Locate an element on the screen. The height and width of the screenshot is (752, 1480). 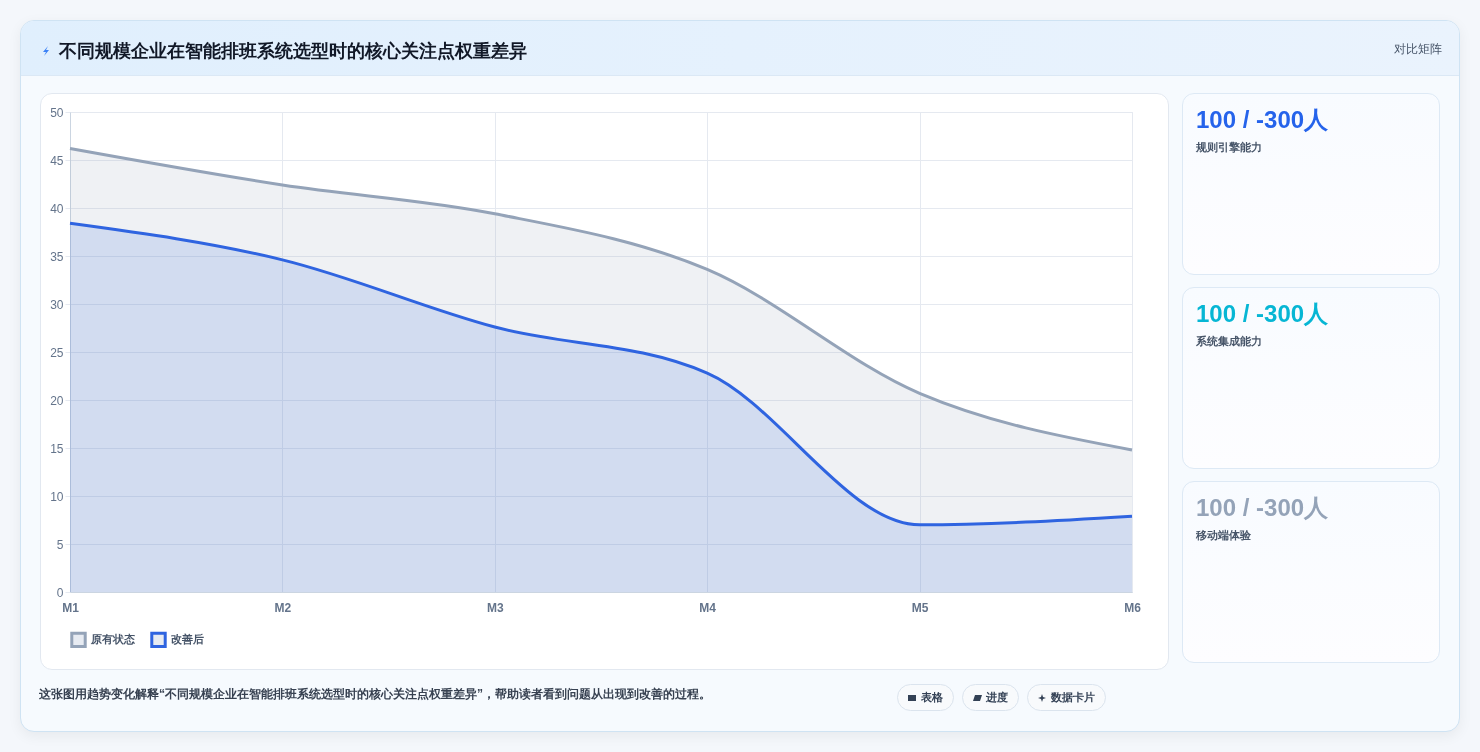
x-tick-label: M2 is located at coordinates (283, 607).